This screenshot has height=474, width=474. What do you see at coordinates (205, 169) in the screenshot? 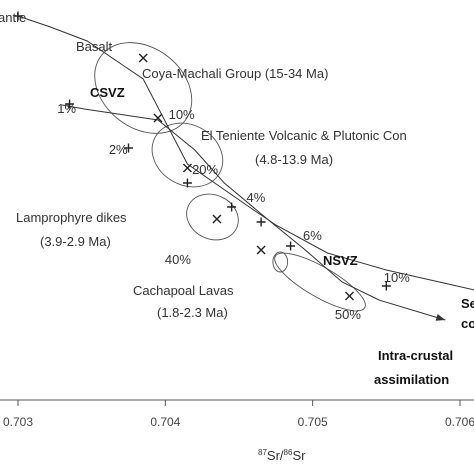
I see `increment-label: 20%` at bounding box center [205, 169].